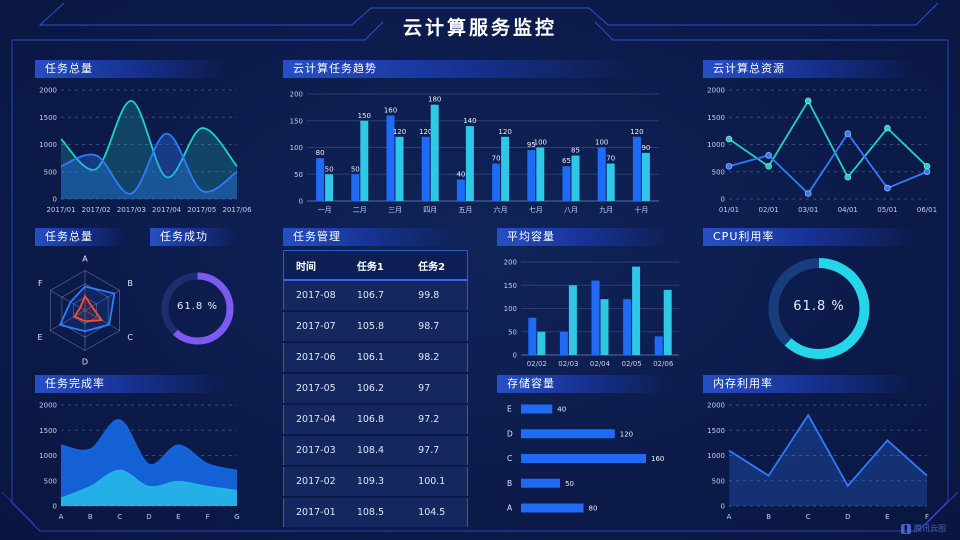 Image resolution: width=960 pixels, height=540 pixels. What do you see at coordinates (375, 358) in the screenshot?
I see `table-cell: 106.1` at bounding box center [375, 358].